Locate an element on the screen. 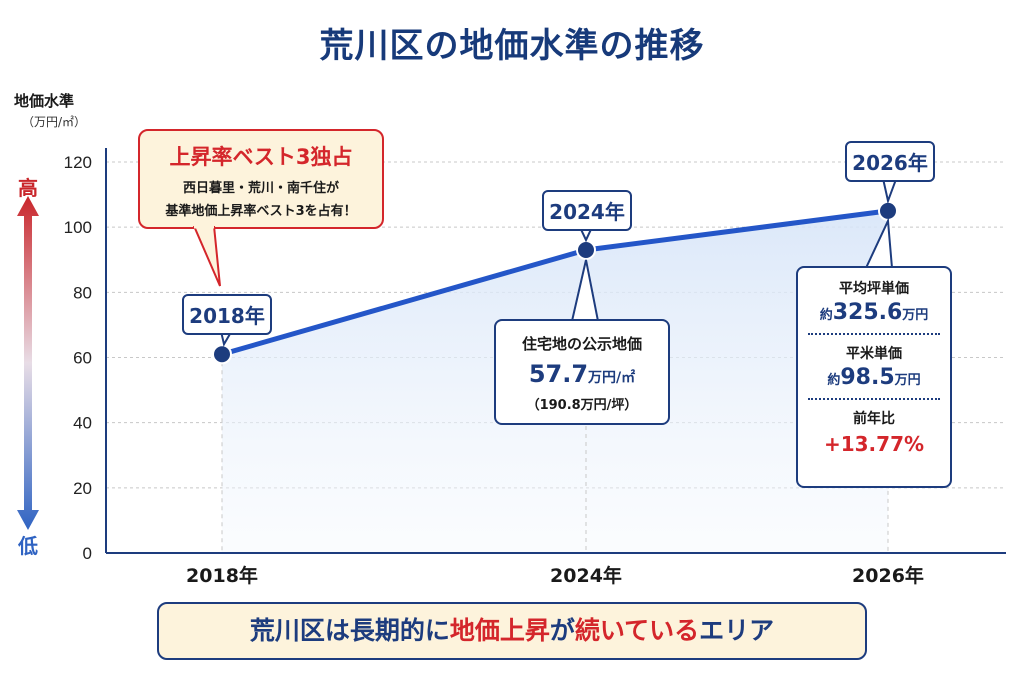 The width and height of the screenshot is (1024, 683). sqm-value-row: 約98.5万円 is located at coordinates (874, 377).